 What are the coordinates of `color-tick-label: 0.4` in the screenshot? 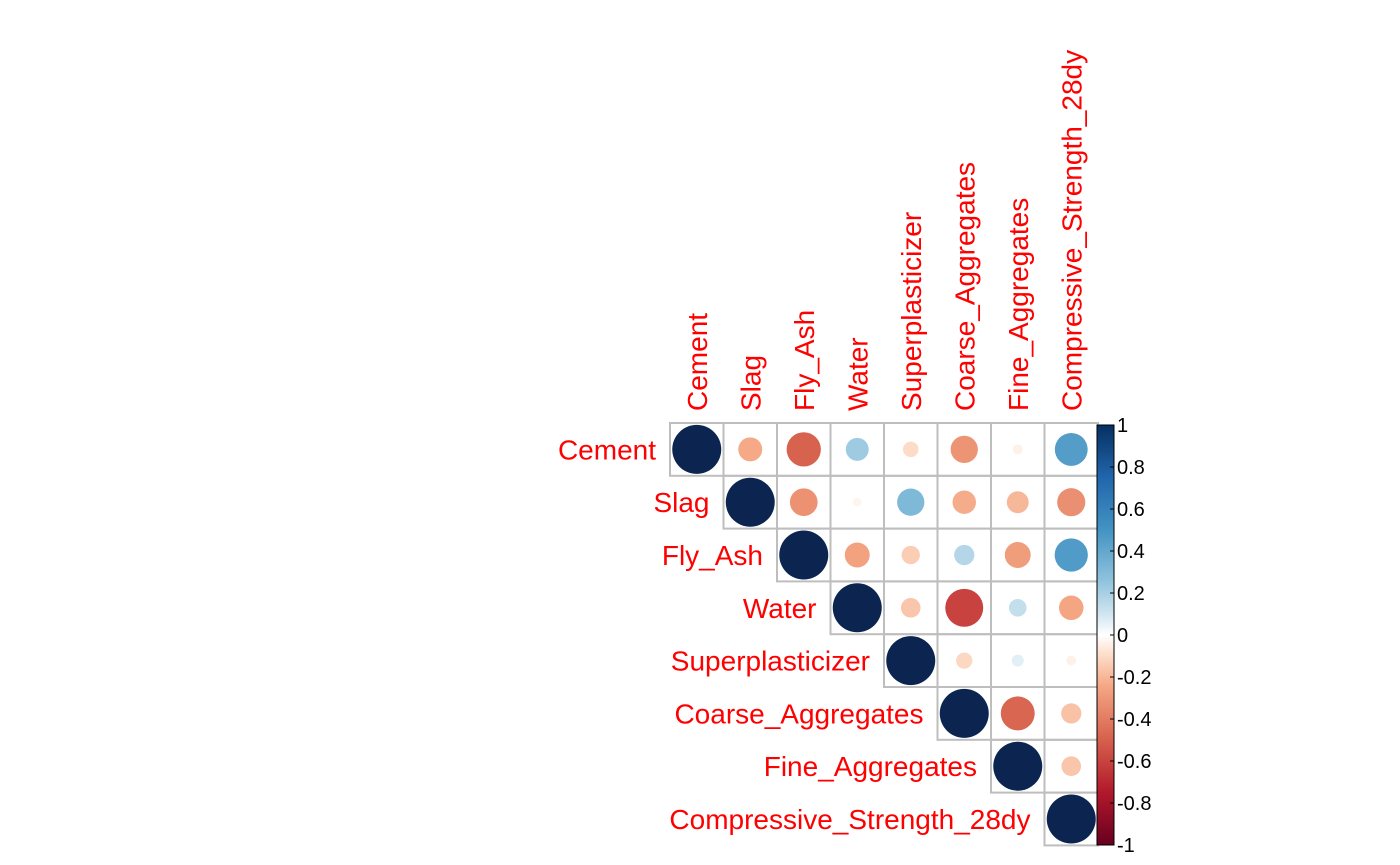 It's located at (1131, 552).